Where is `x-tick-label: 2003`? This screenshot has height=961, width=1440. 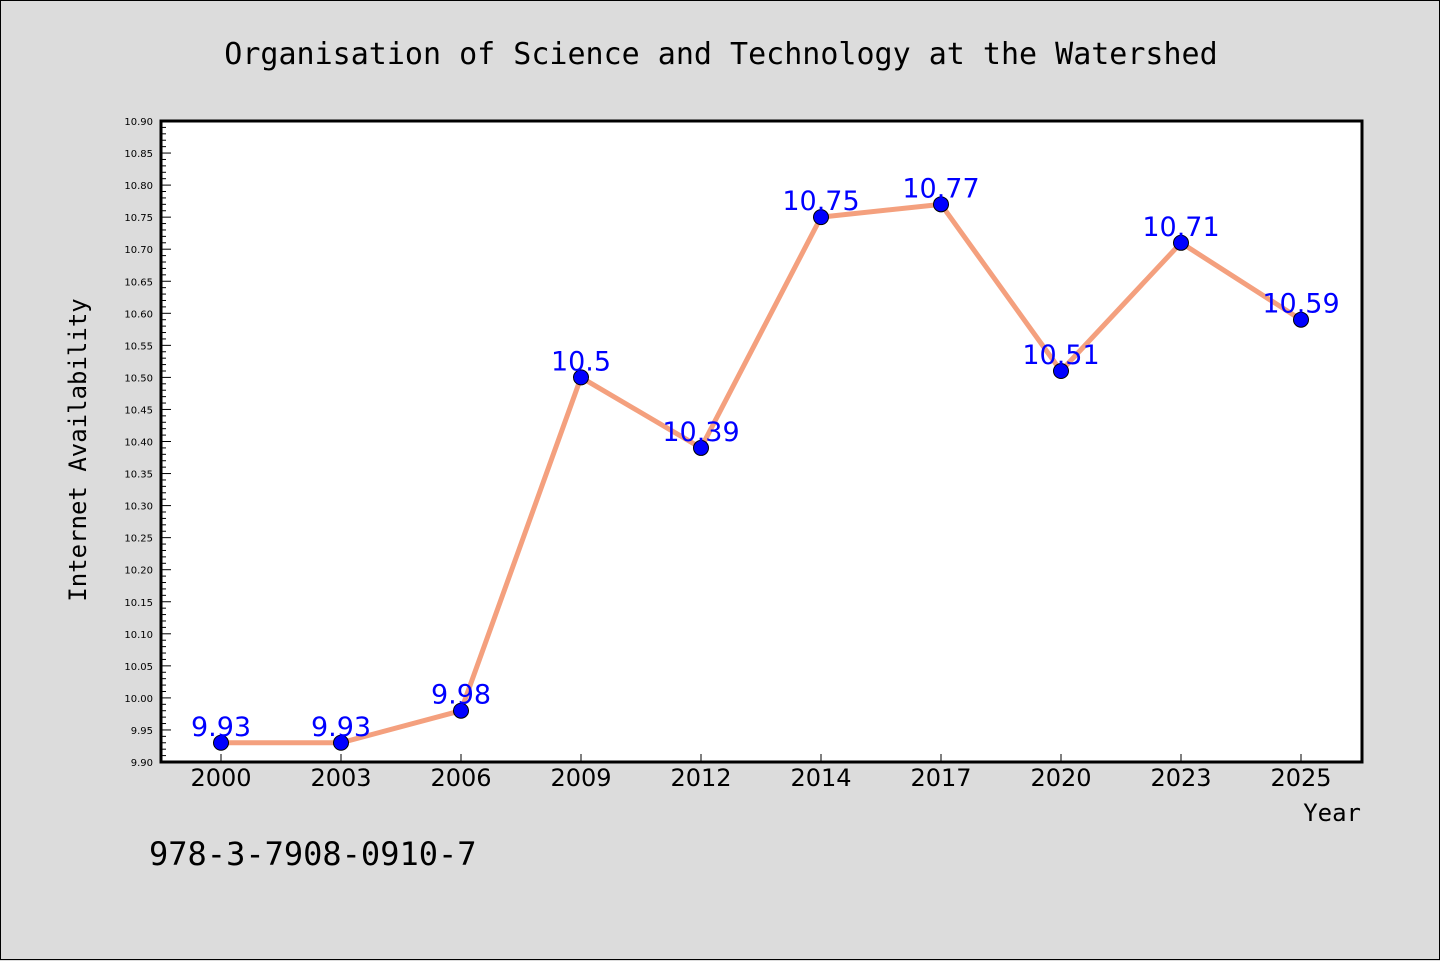
x-tick-label: 2003 is located at coordinates (340, 778).